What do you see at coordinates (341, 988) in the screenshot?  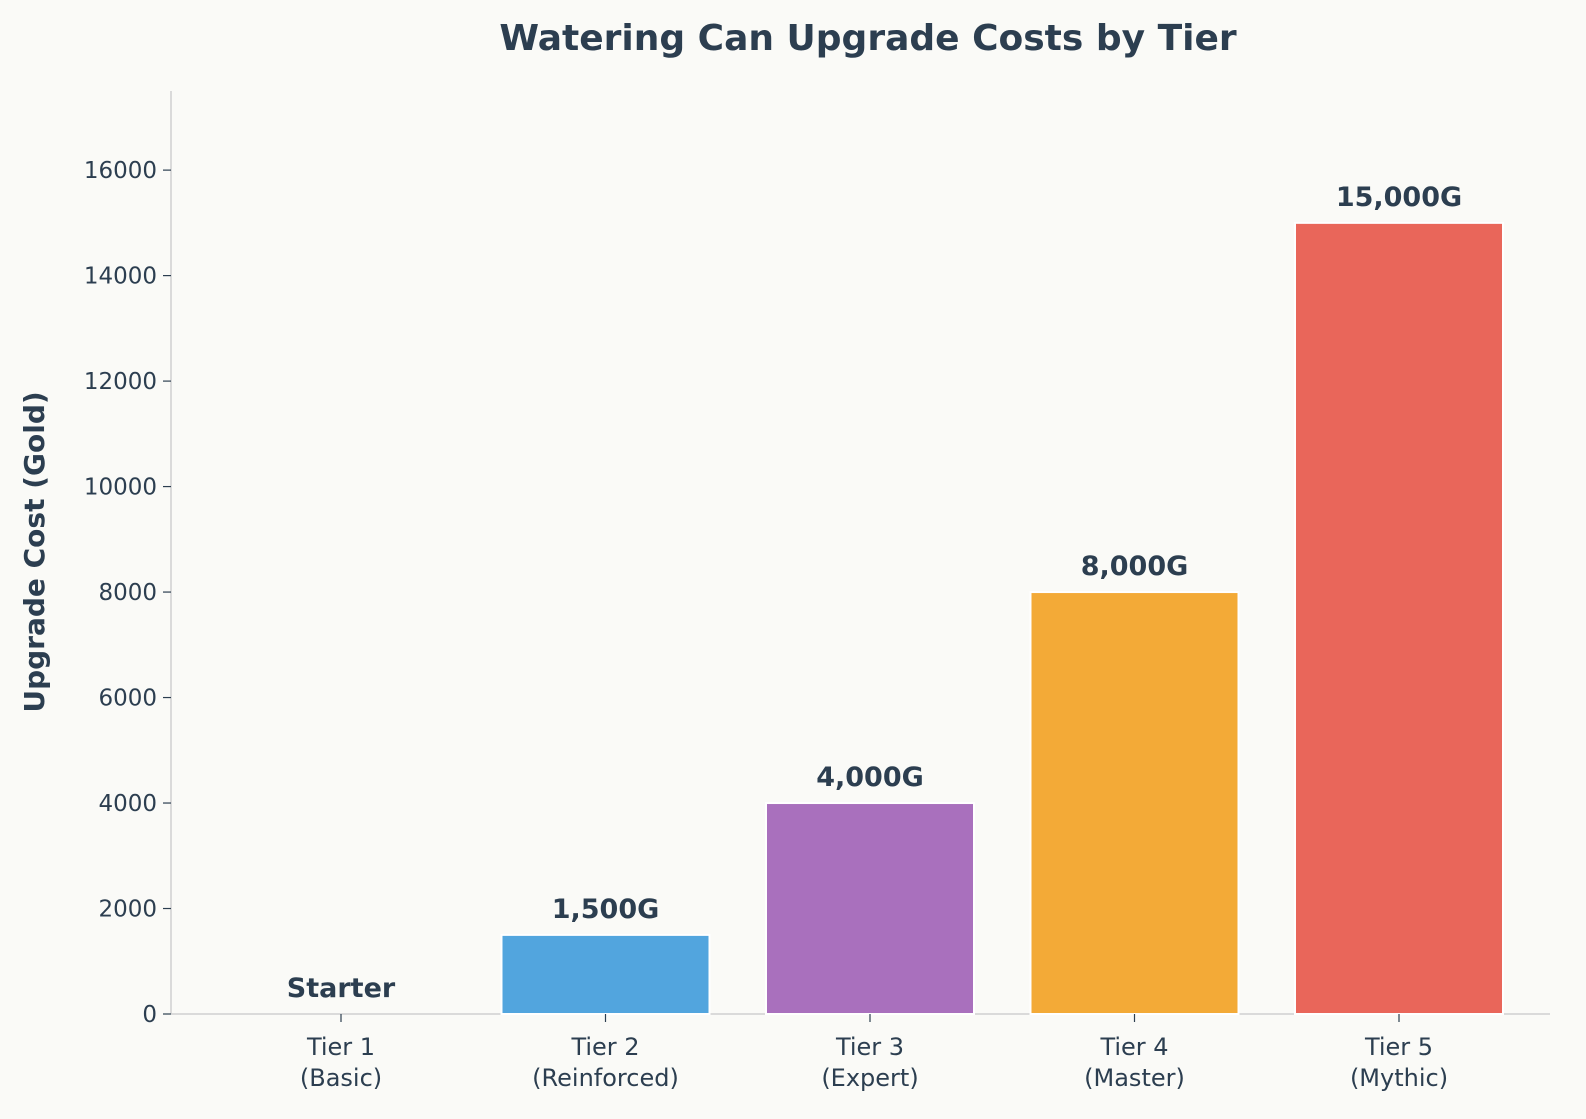 I see `data-label: Starter` at bounding box center [341, 988].